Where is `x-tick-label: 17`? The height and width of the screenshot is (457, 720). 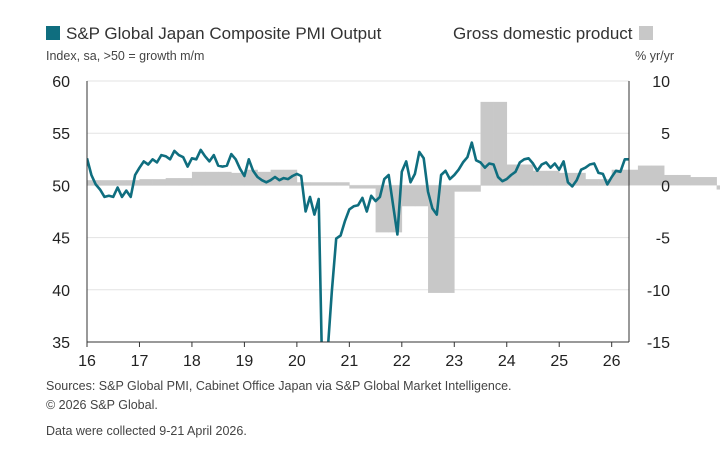 x-tick-label: 17 is located at coordinates (140, 361).